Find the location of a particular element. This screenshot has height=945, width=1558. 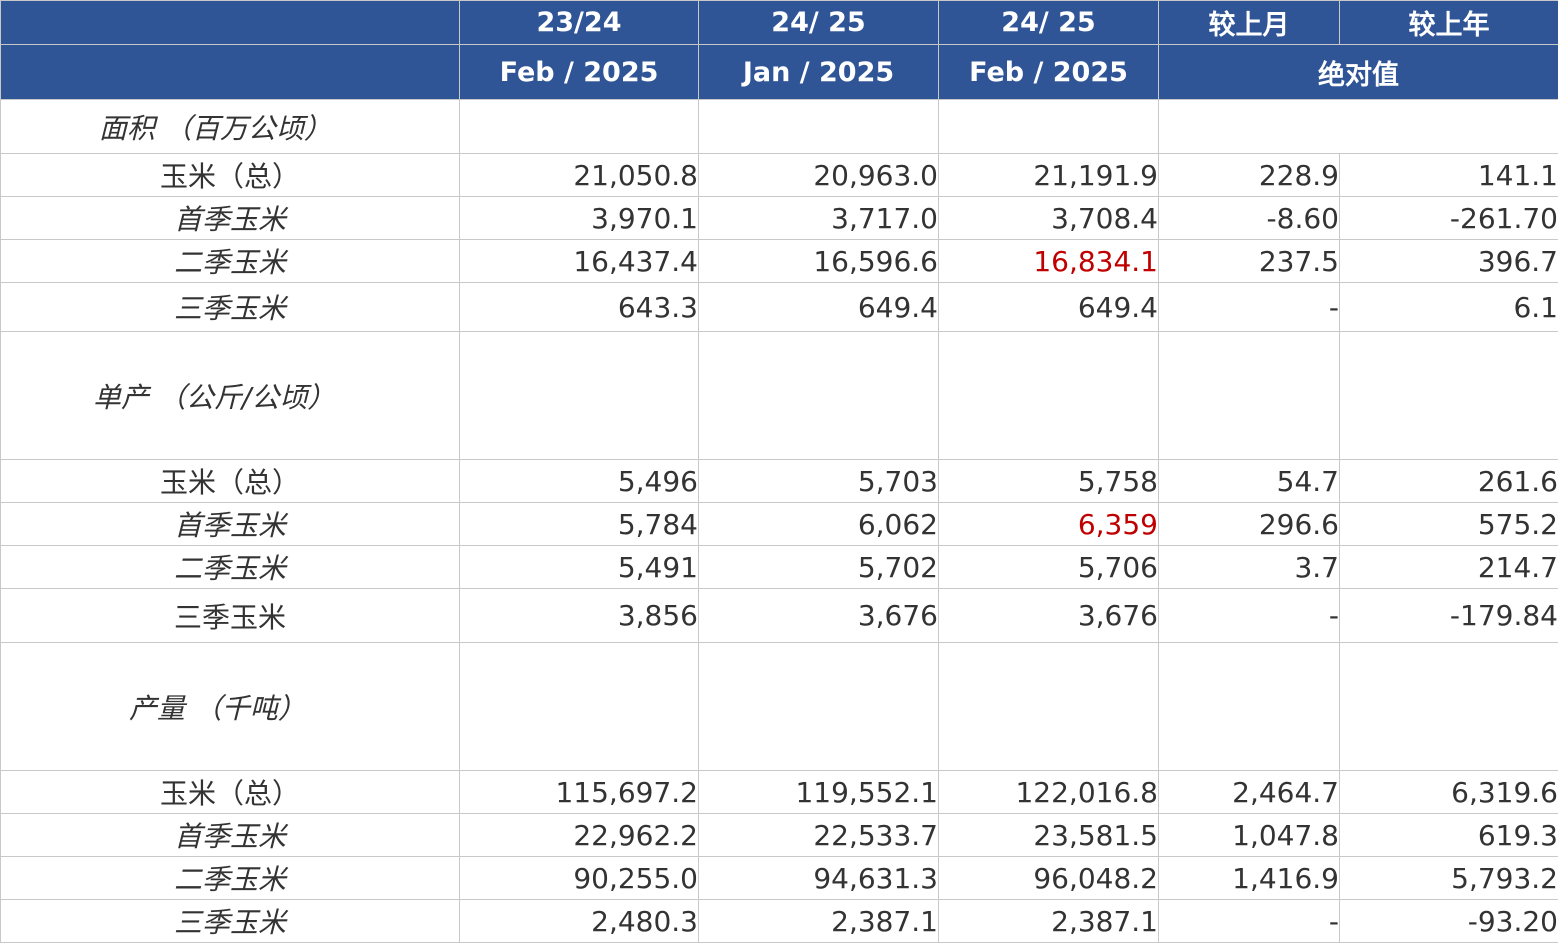

cell-value: 296.6 is located at coordinates (1249, 524).